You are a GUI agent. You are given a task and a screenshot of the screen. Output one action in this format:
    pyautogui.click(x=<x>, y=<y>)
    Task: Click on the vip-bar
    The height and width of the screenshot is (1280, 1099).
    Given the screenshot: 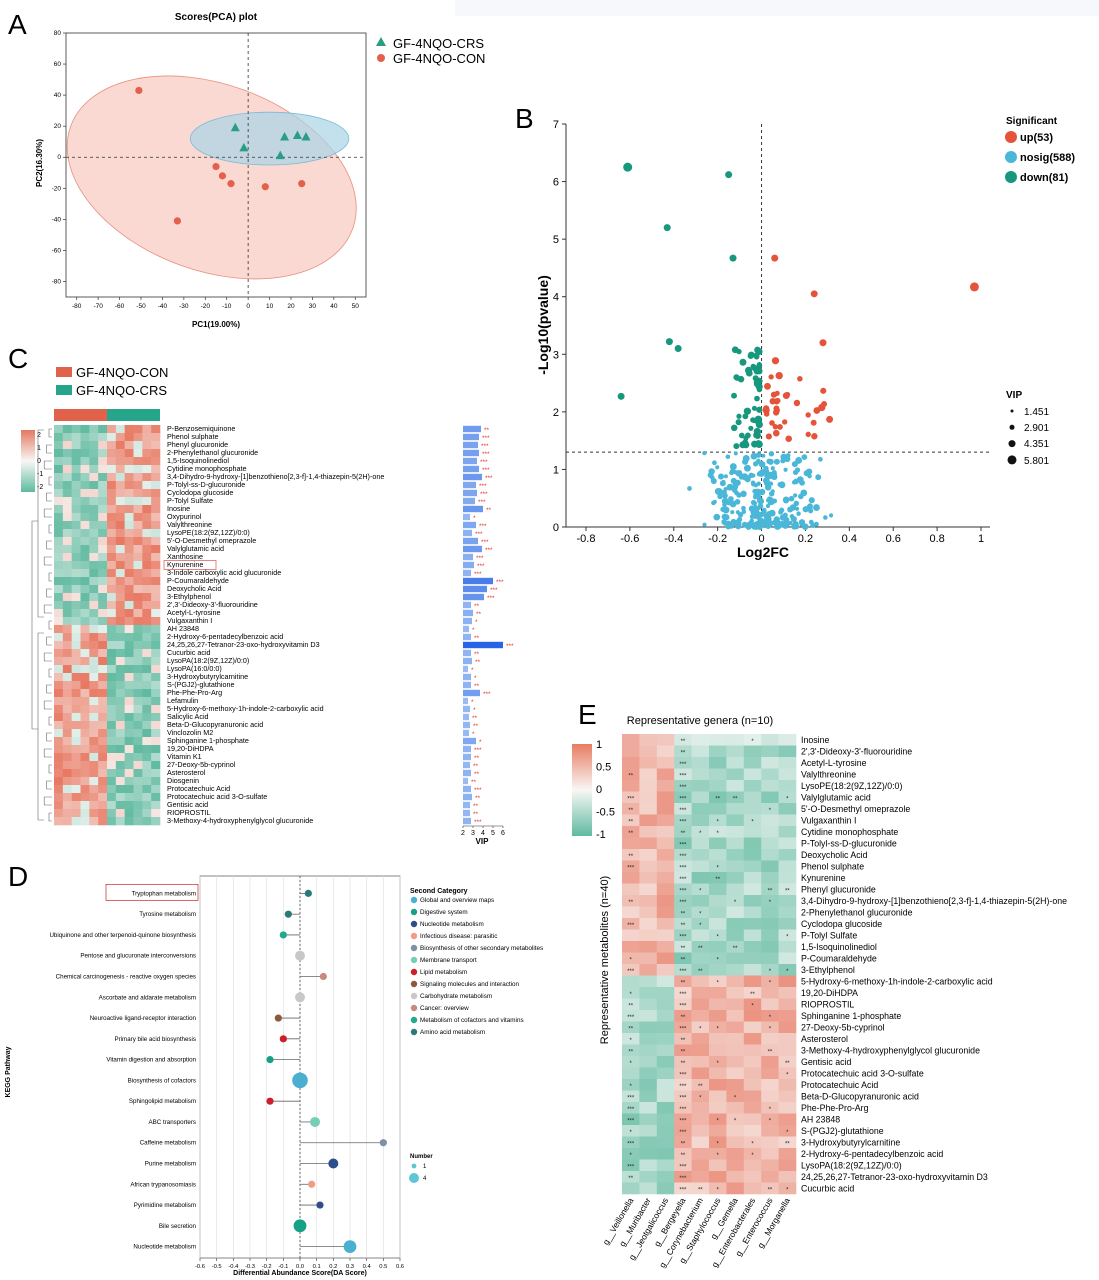 What is the action you would take?
    pyautogui.click(x=469, y=525)
    